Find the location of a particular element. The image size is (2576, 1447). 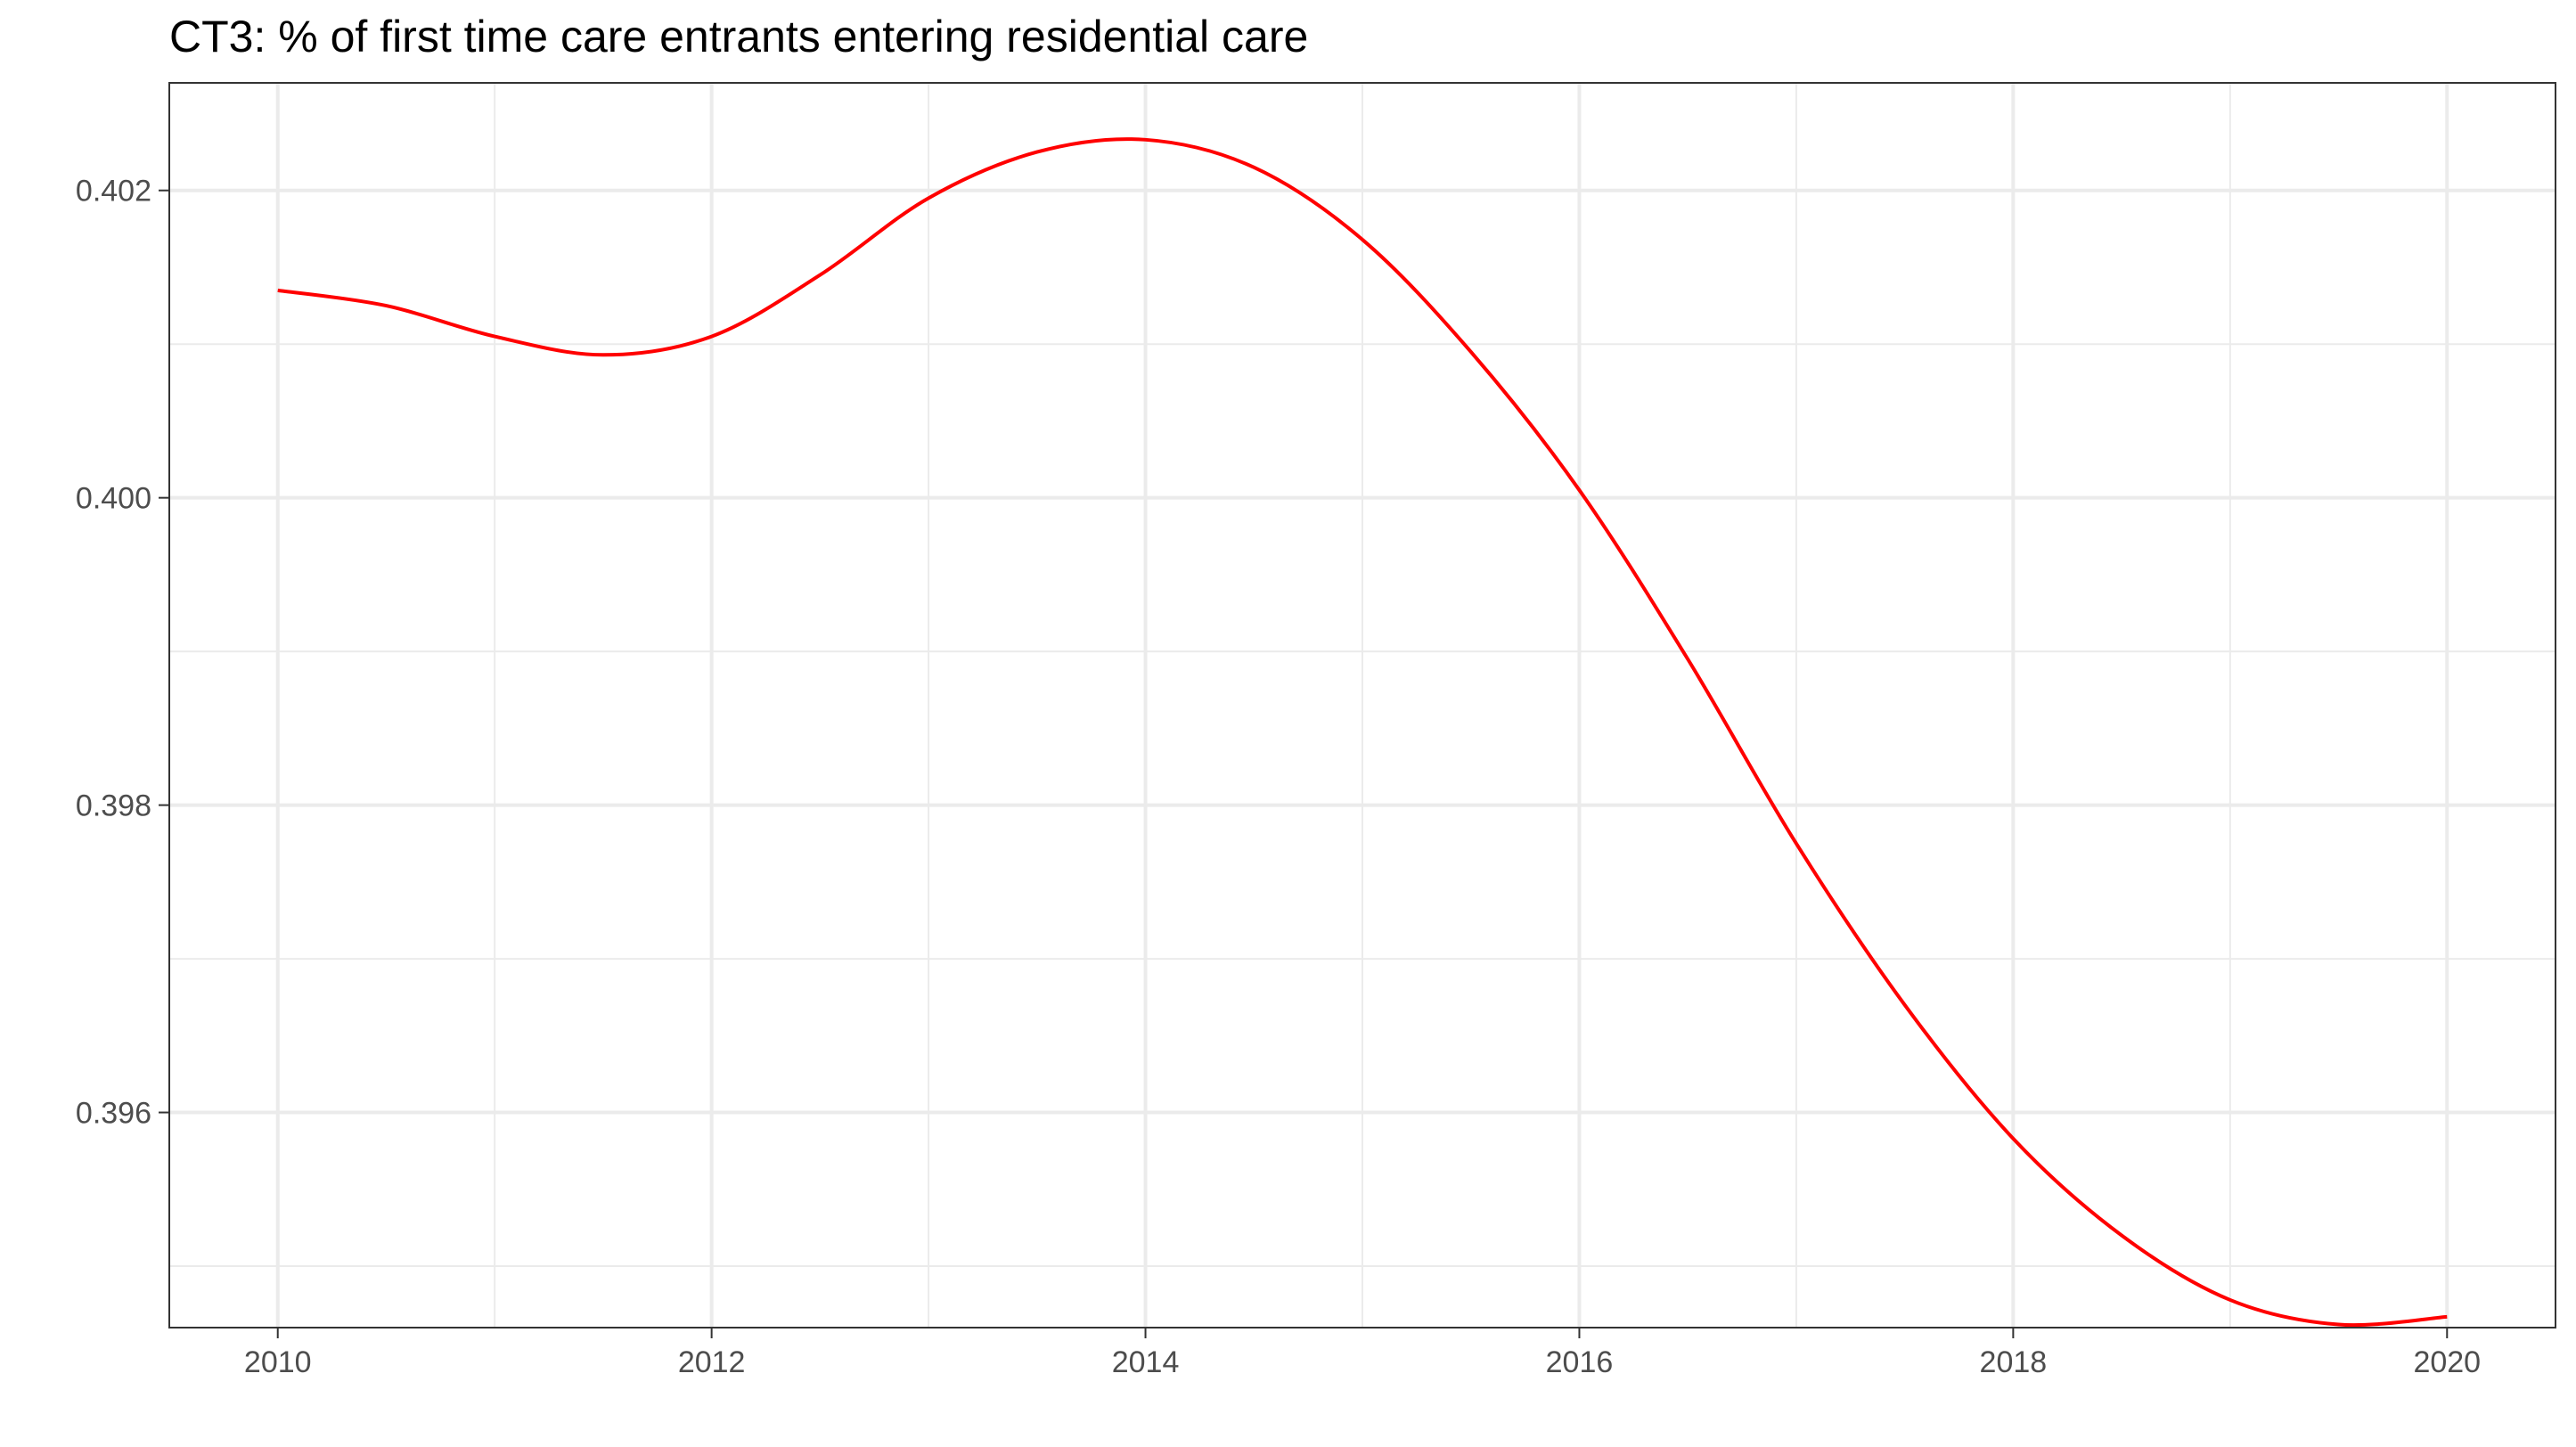

y-tick-label: 0.398 is located at coordinates (113, 806).